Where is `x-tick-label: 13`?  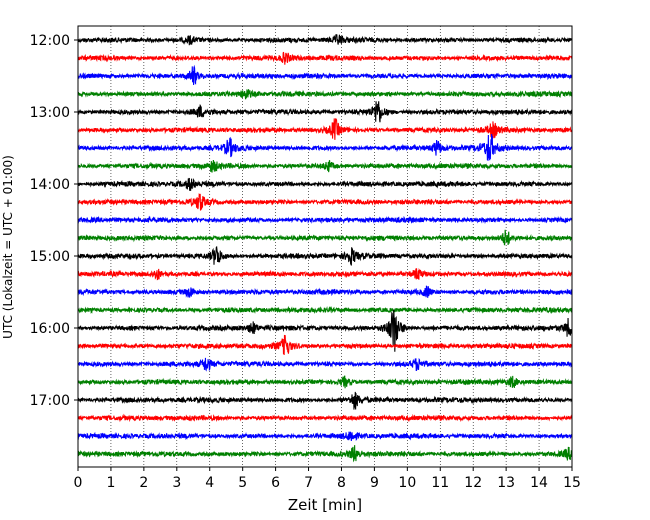
x-tick-label: 13 is located at coordinates (506, 483).